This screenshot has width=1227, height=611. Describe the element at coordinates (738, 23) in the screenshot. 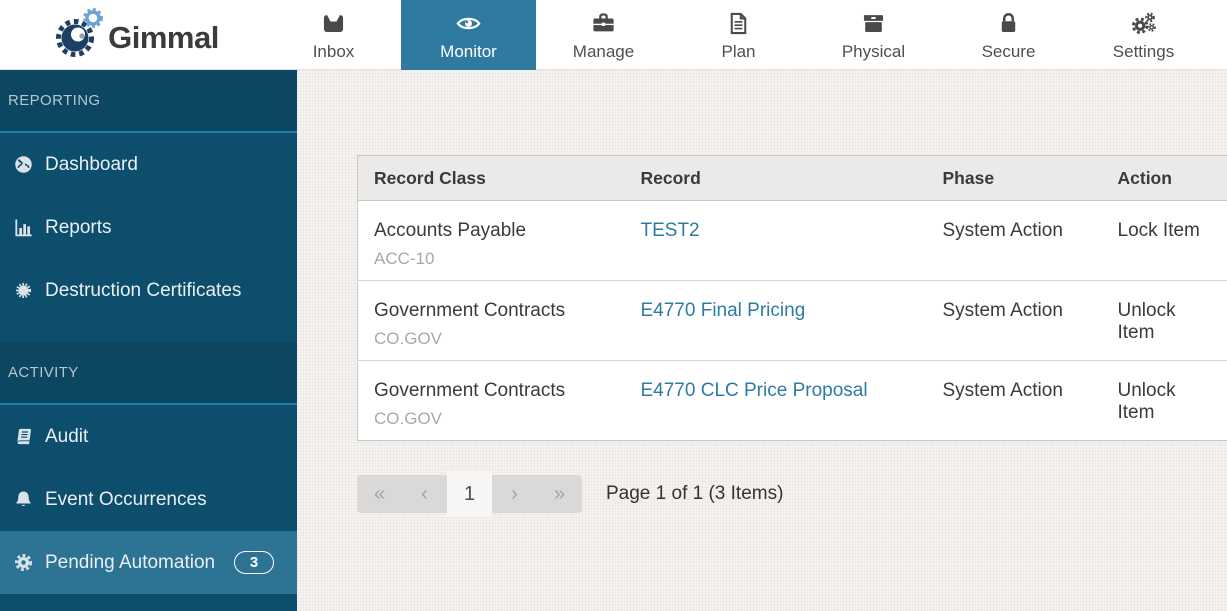

I see `document-icon` at that location.